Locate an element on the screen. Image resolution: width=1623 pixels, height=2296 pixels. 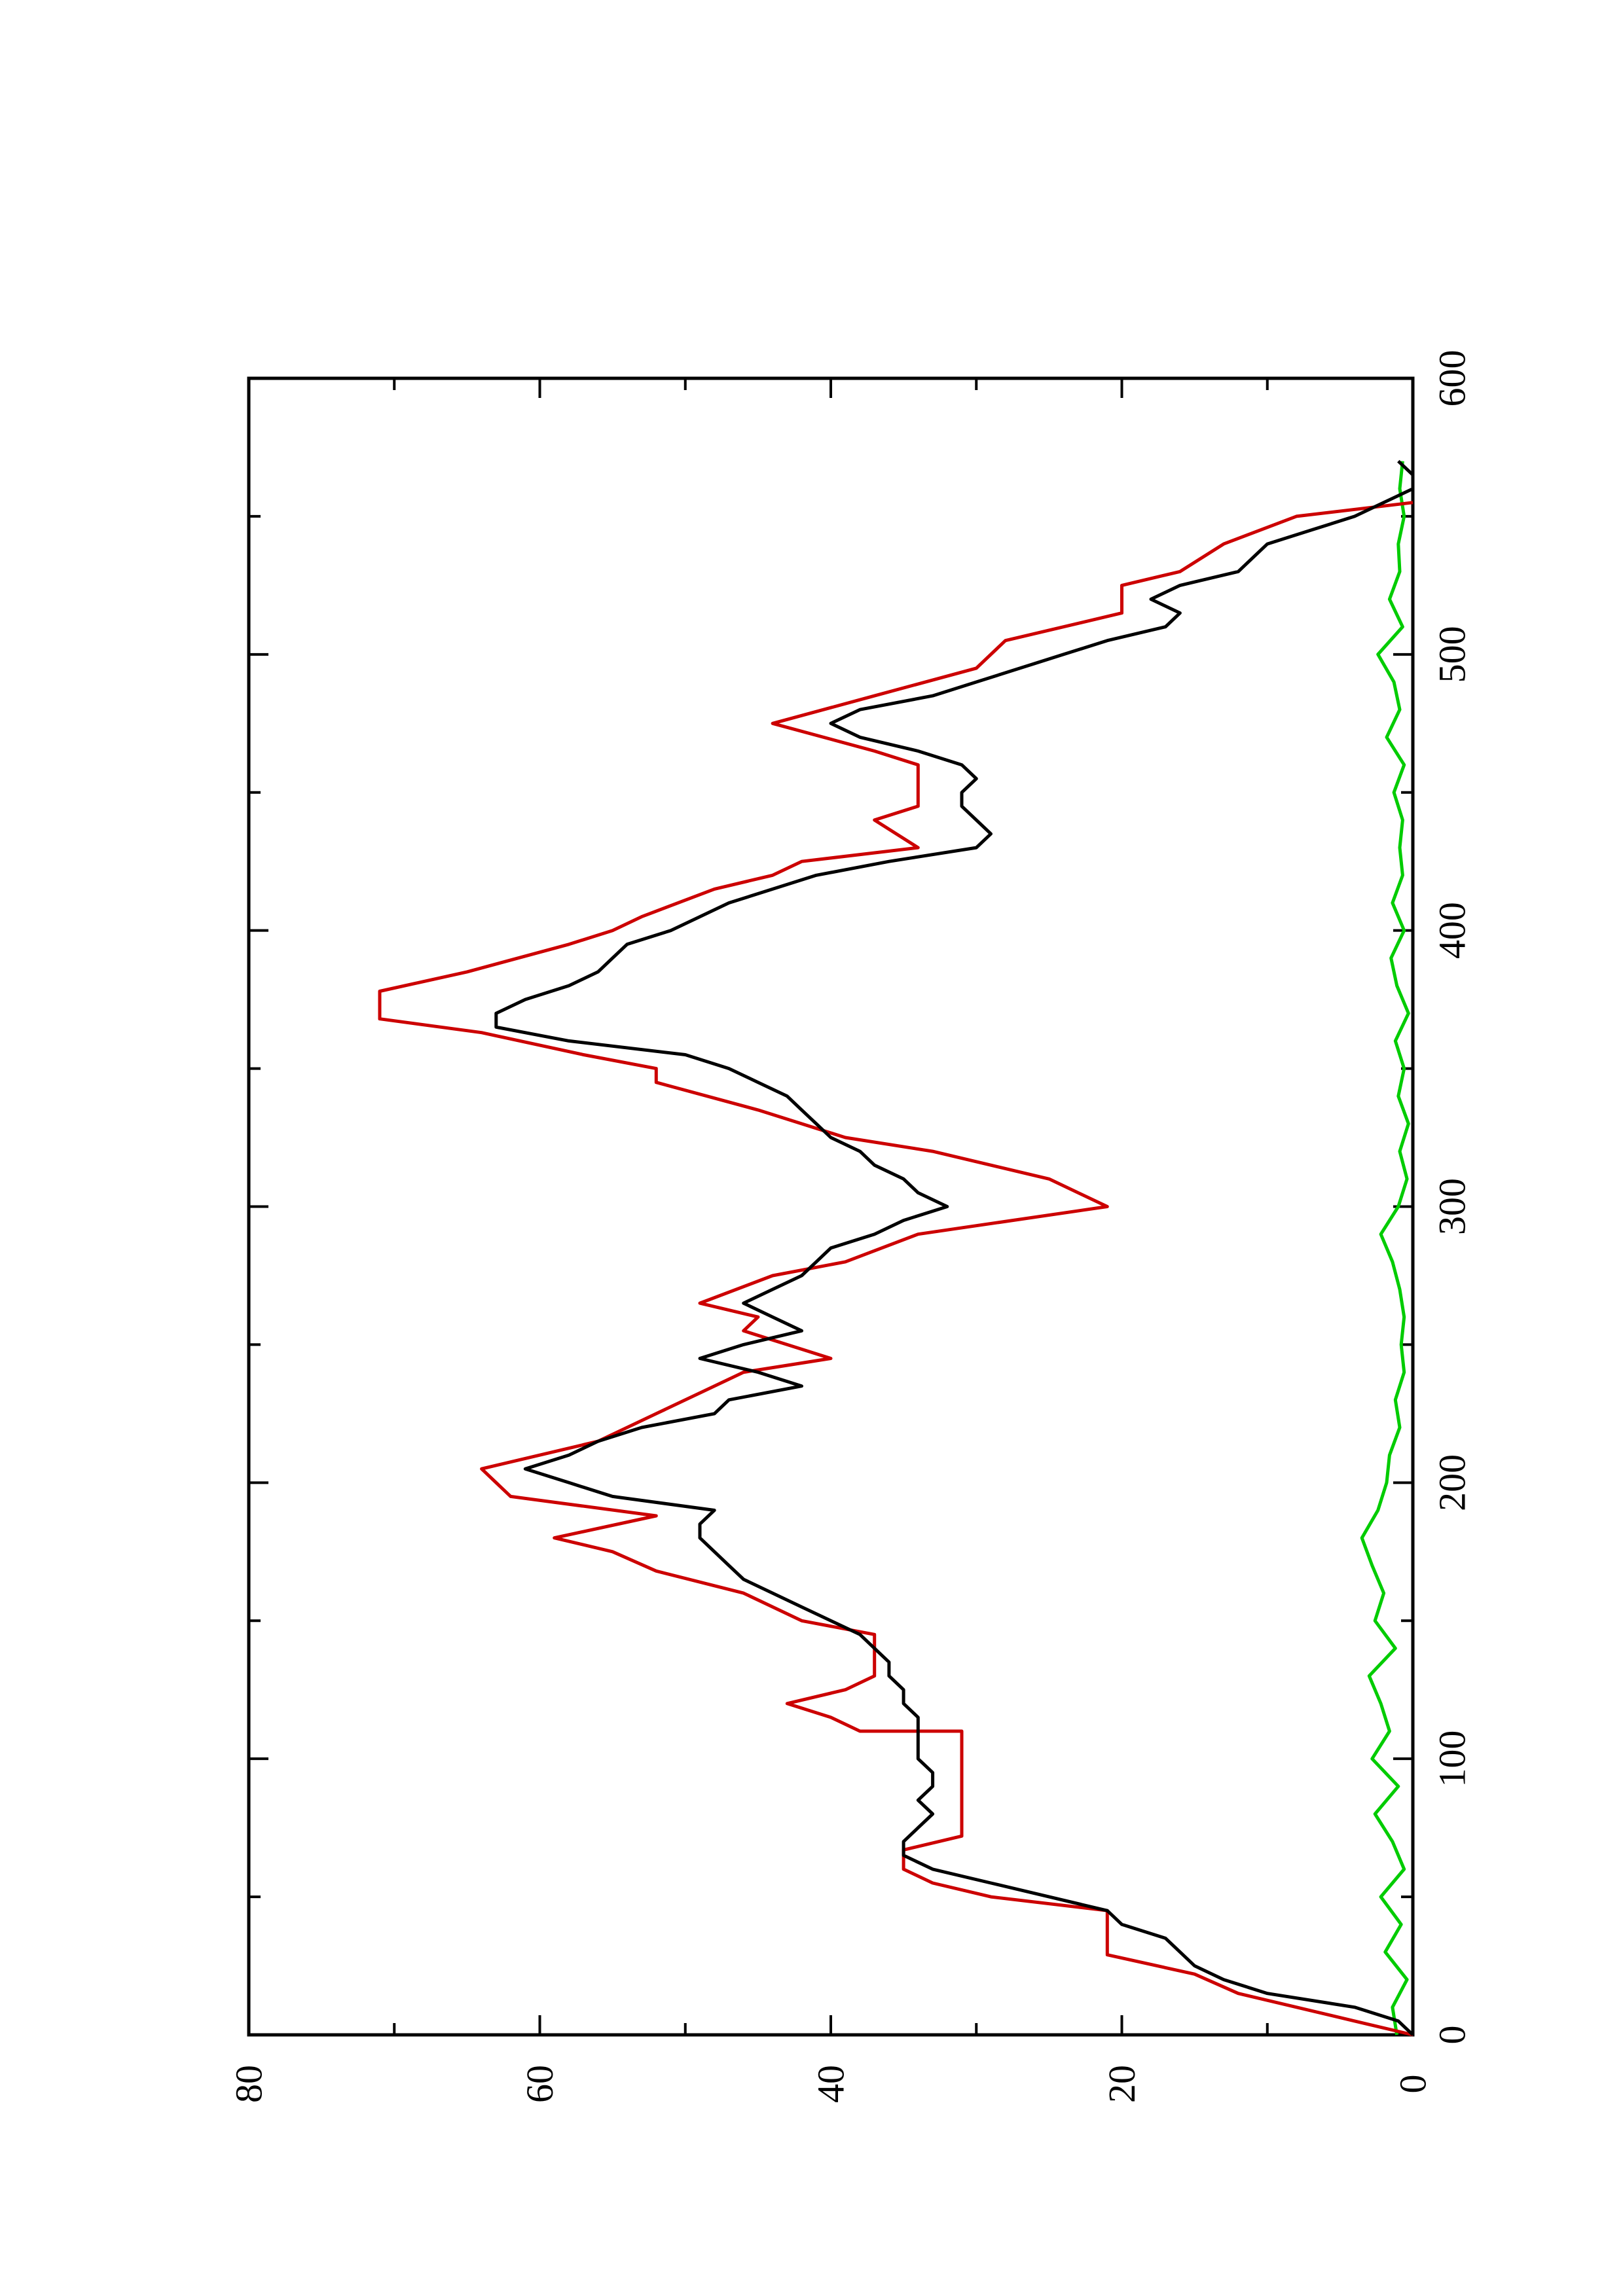
y-tick-label: 60 is located at coordinates (540, 2084).